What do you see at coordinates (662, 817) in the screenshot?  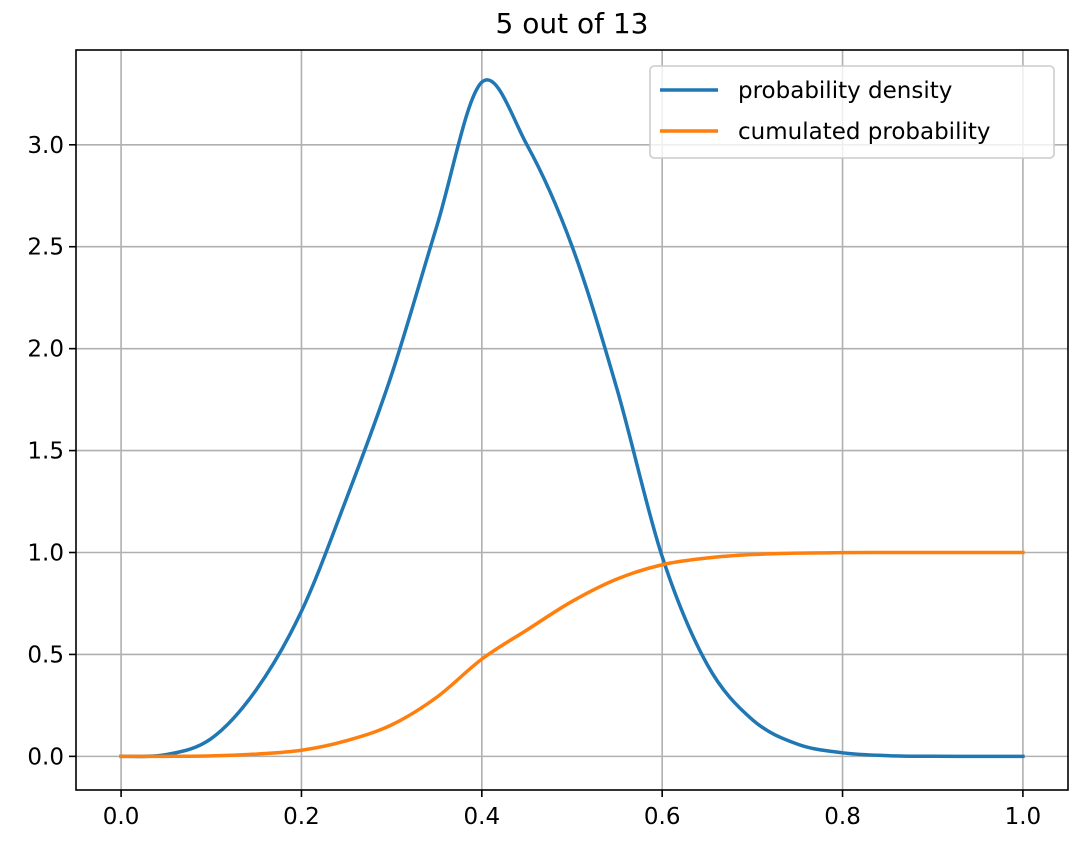 I see `x-tick-label-3: 0.6` at bounding box center [662, 817].